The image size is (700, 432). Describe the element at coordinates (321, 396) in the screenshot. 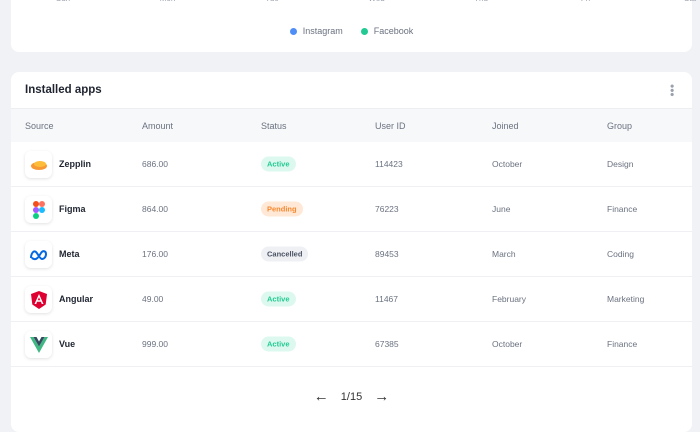

I see `prev-page-arrow-icon: ←` at that location.